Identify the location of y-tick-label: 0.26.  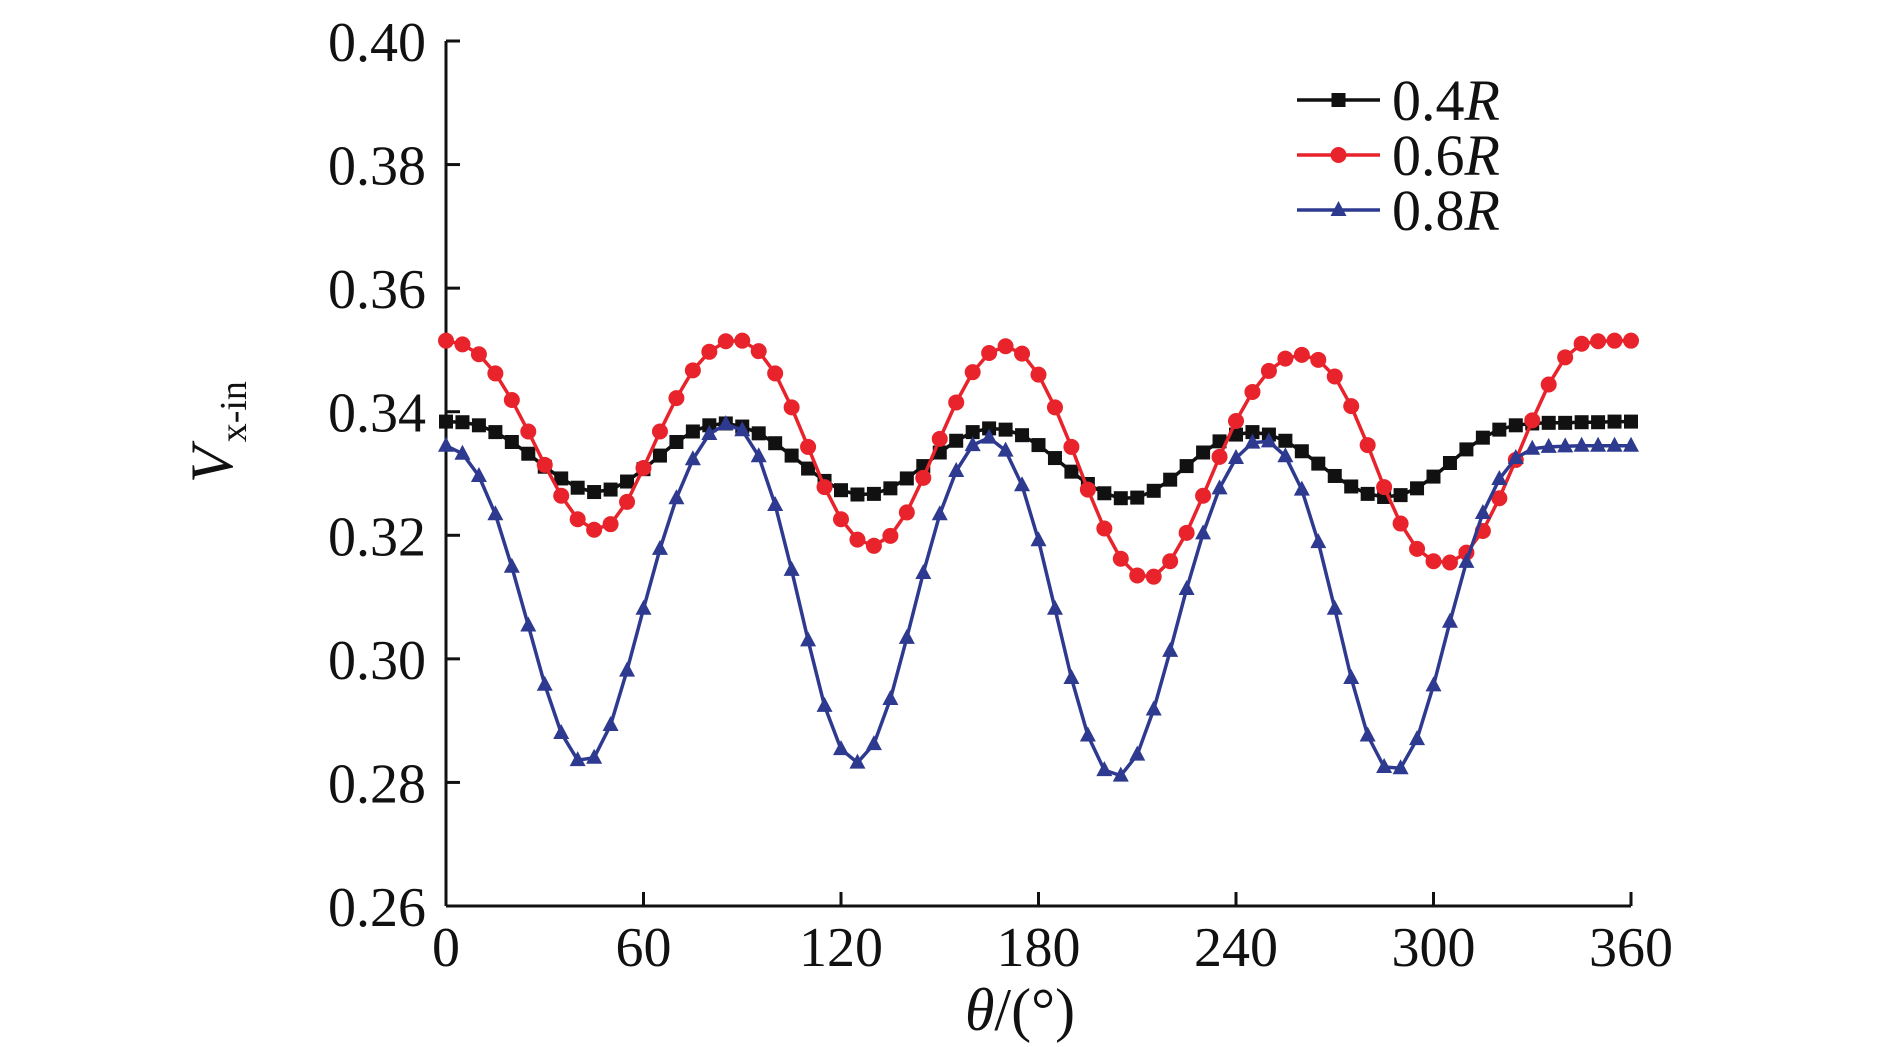
(377, 908).